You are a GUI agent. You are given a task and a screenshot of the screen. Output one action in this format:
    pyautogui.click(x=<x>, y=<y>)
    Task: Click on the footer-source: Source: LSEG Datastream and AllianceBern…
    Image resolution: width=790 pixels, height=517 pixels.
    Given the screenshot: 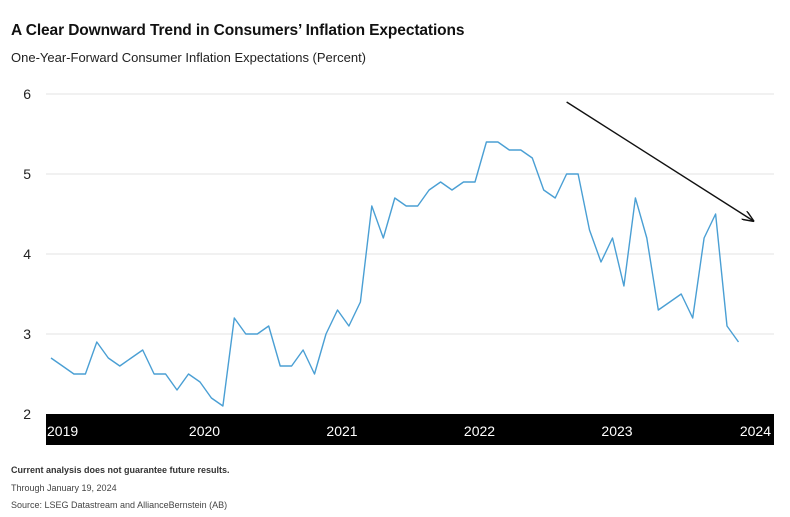 What is the action you would take?
    pyautogui.click(x=119, y=505)
    